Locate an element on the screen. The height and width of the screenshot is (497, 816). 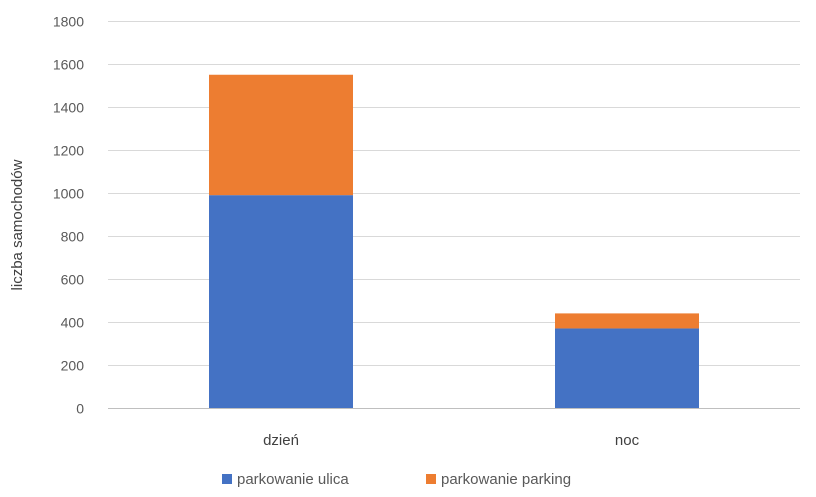
y-tick-label: 200 is located at coordinates (73, 366).